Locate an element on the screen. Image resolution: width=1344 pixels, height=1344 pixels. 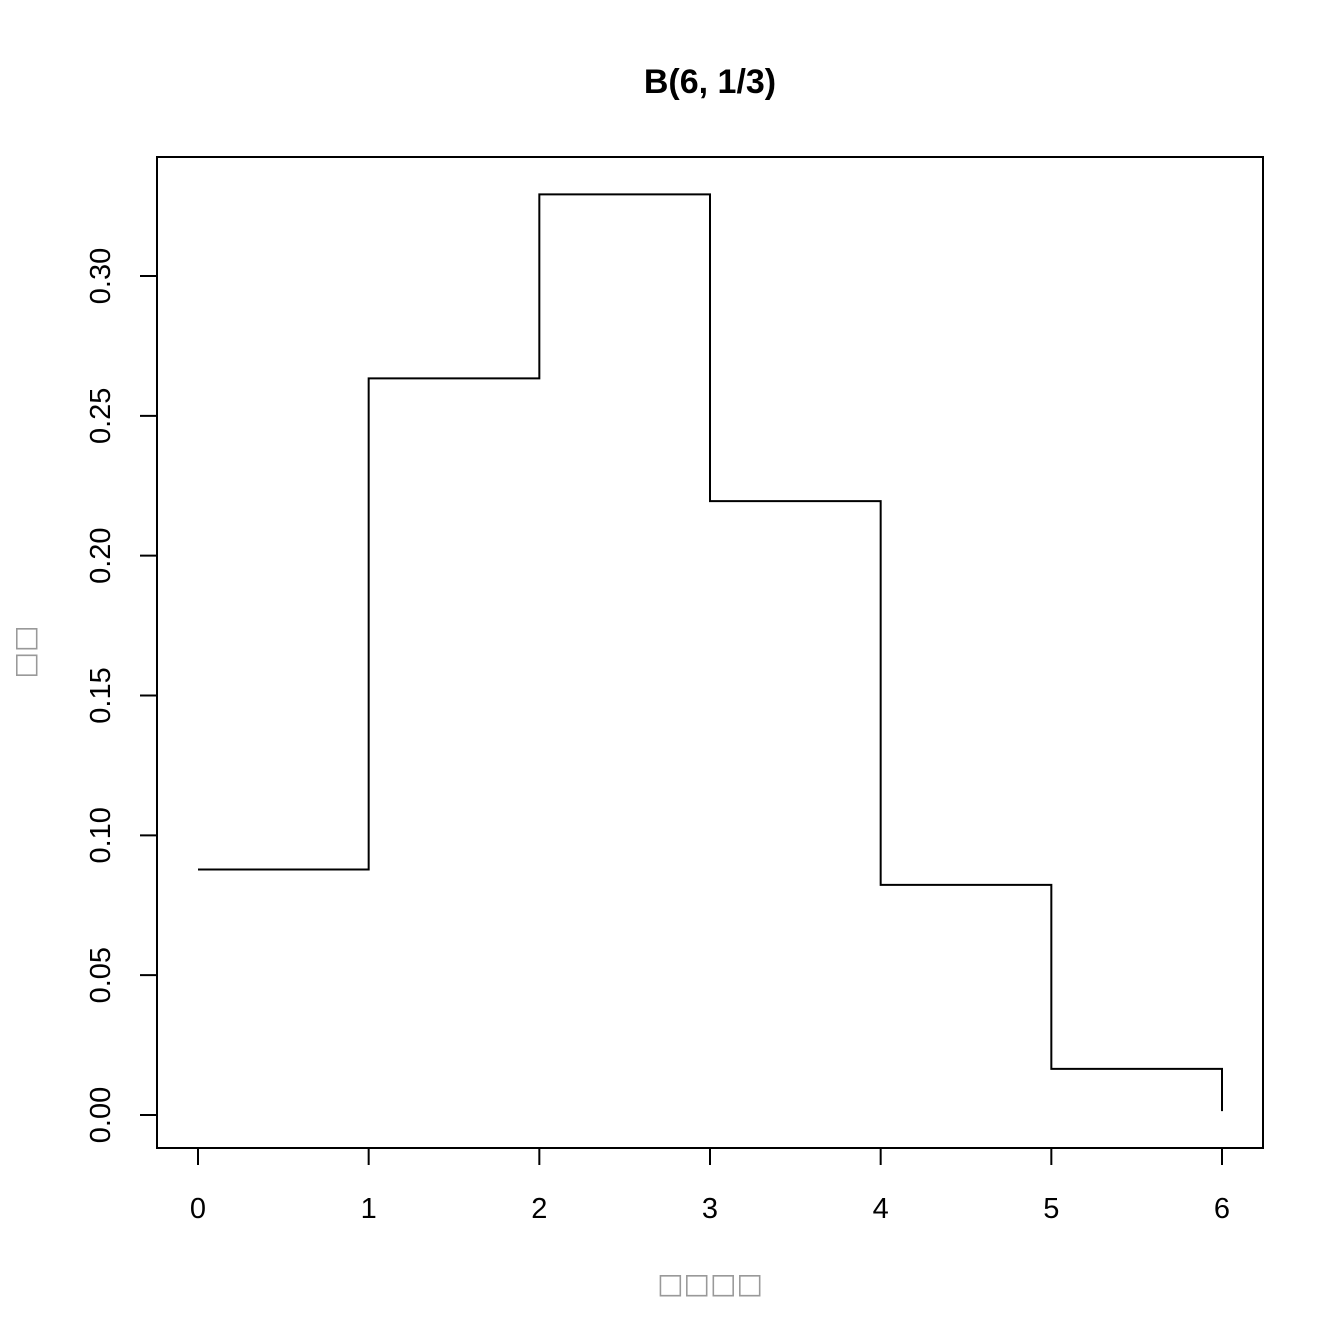
chart-title: B(6, 1/3) is located at coordinates (710, 82).